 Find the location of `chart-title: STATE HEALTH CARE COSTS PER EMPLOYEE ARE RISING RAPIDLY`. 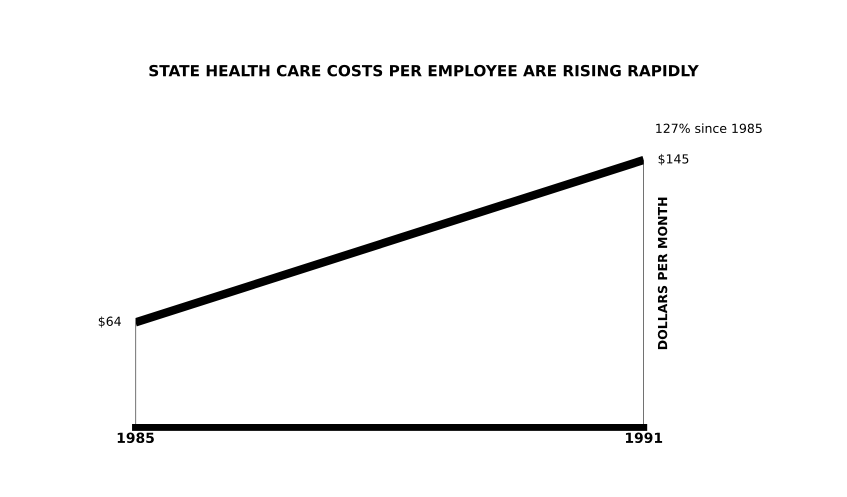

chart-title: STATE HEALTH CARE COSTS PER EMPLOYEE ARE RISING RAPIDLY is located at coordinates (424, 70).